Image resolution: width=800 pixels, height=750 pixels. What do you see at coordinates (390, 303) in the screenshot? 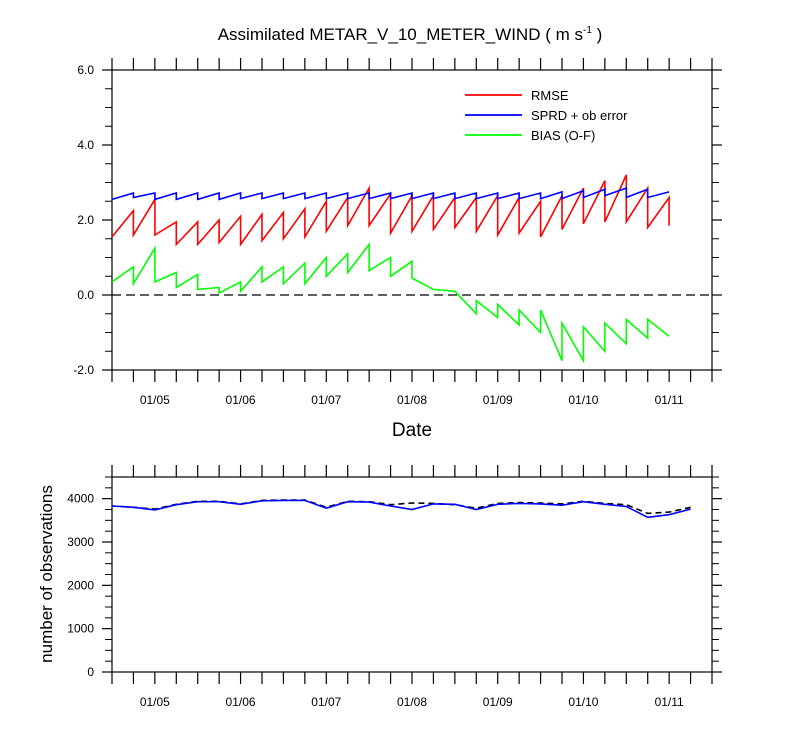
I see `series-line-bias-o-f` at bounding box center [390, 303].